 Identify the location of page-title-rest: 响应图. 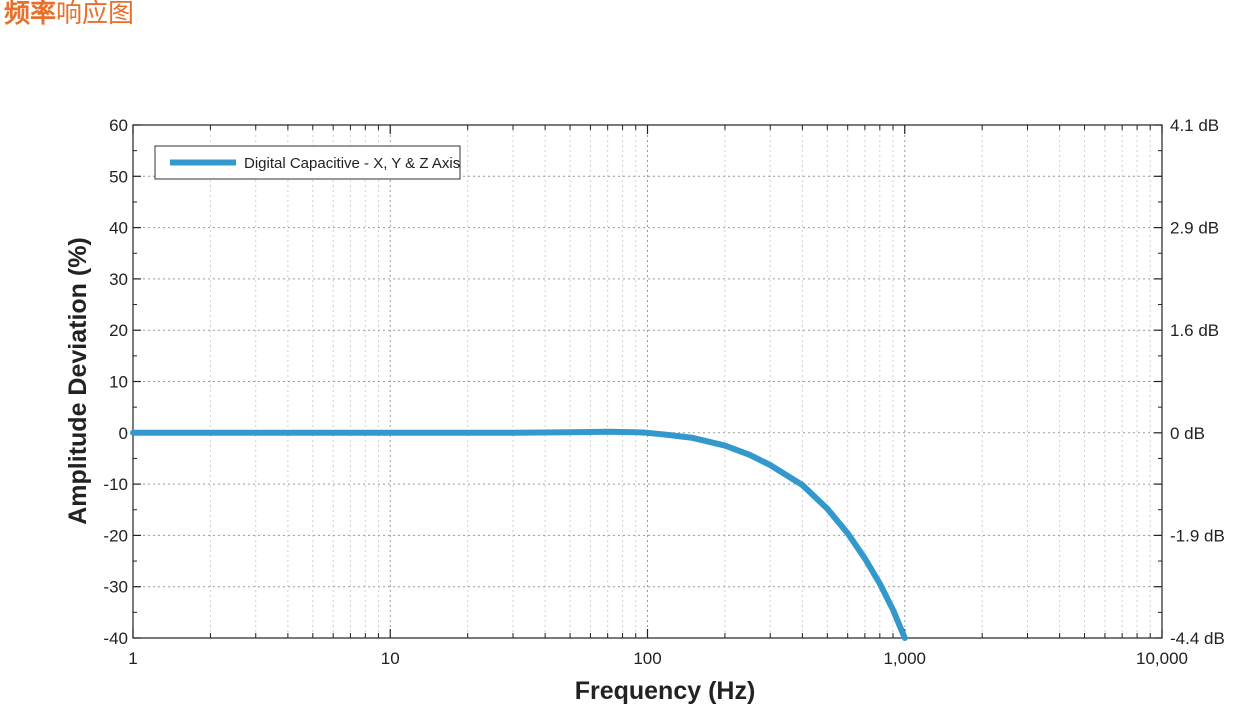
(95, 14).